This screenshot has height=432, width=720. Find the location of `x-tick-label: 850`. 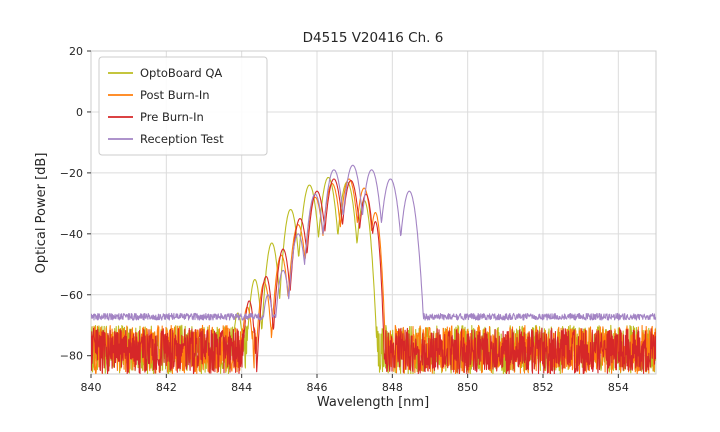

x-tick-label: 850 is located at coordinates (467, 387).